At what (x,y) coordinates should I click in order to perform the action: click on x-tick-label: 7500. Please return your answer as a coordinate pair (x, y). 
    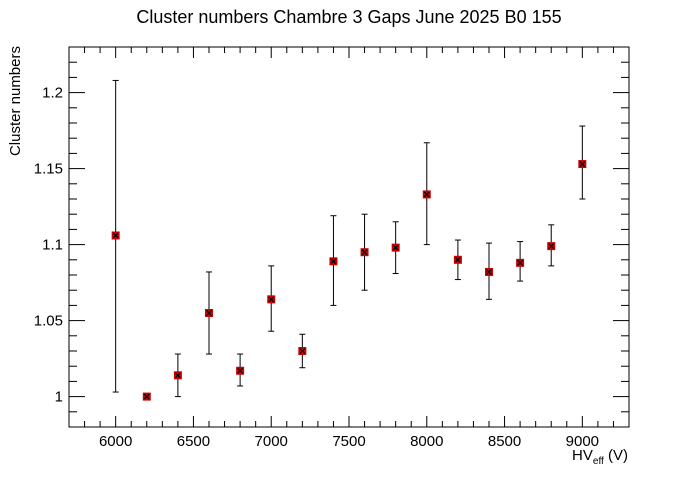
    Looking at the image, I should click on (348, 441).